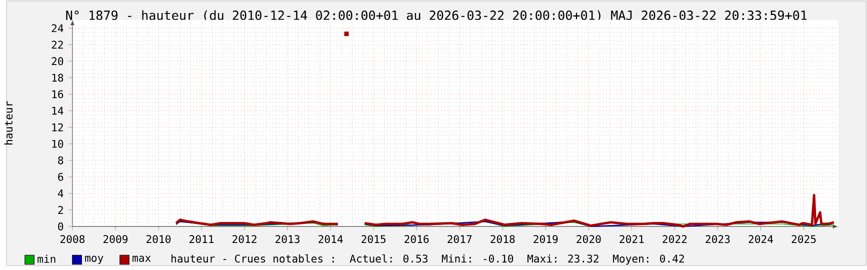 The width and height of the screenshot is (867, 270). I want to click on y-tick-label: 8, so click(61, 160).